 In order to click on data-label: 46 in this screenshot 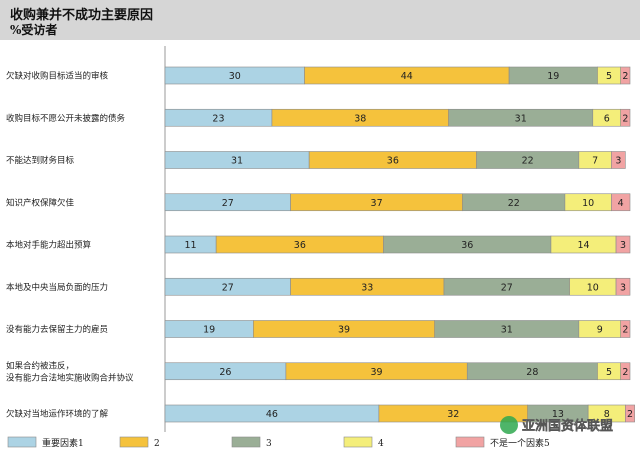, I will do `click(272, 414)`.